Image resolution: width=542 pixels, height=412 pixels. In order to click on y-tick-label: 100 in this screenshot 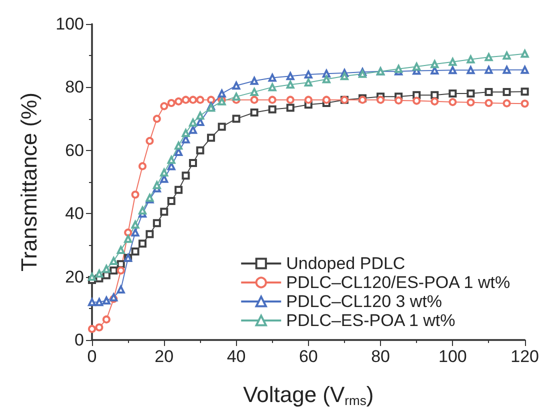, I will do `click(70, 24)`.